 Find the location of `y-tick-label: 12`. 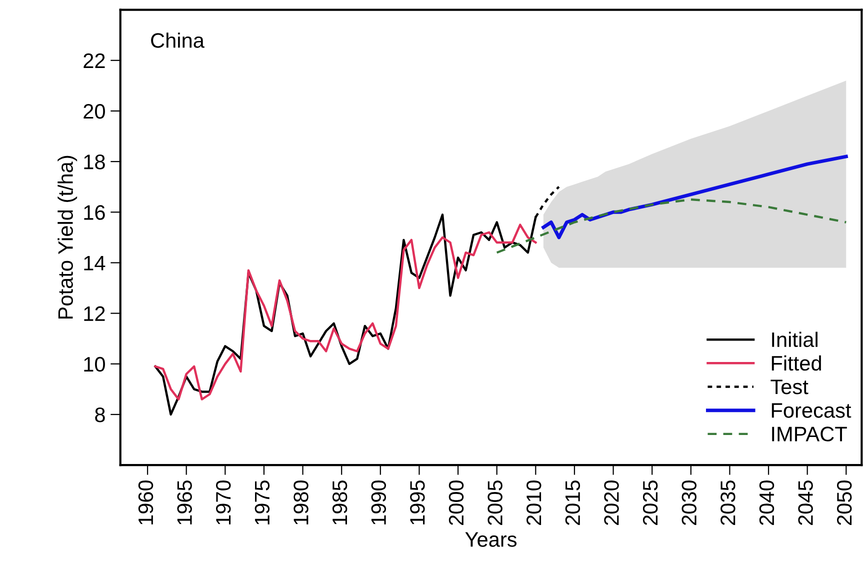

y-tick-label: 12 is located at coordinates (94, 313).